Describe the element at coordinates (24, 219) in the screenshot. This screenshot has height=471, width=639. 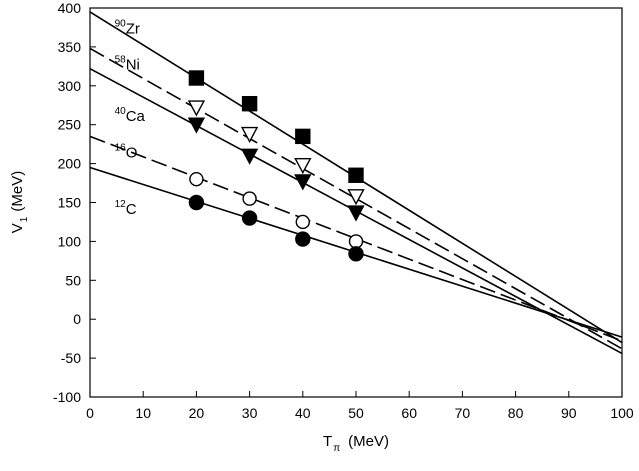
I see `y-axis-subscript: 1` at that location.